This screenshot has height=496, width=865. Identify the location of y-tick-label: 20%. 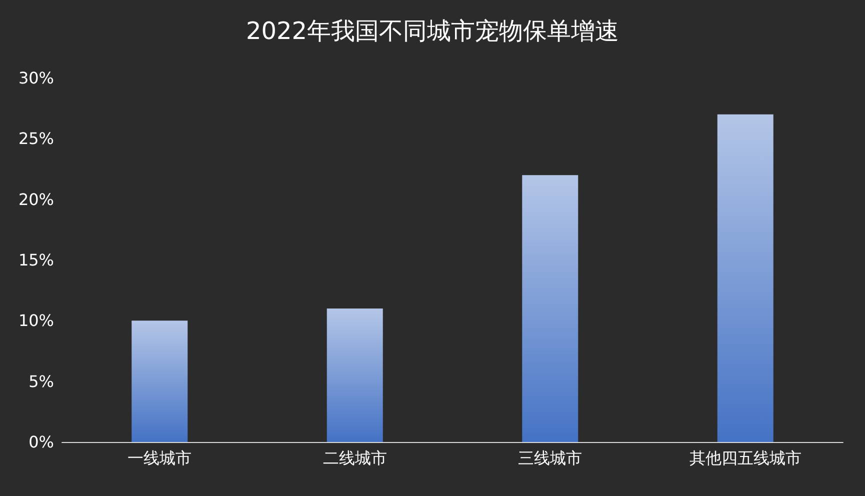
(36, 199).